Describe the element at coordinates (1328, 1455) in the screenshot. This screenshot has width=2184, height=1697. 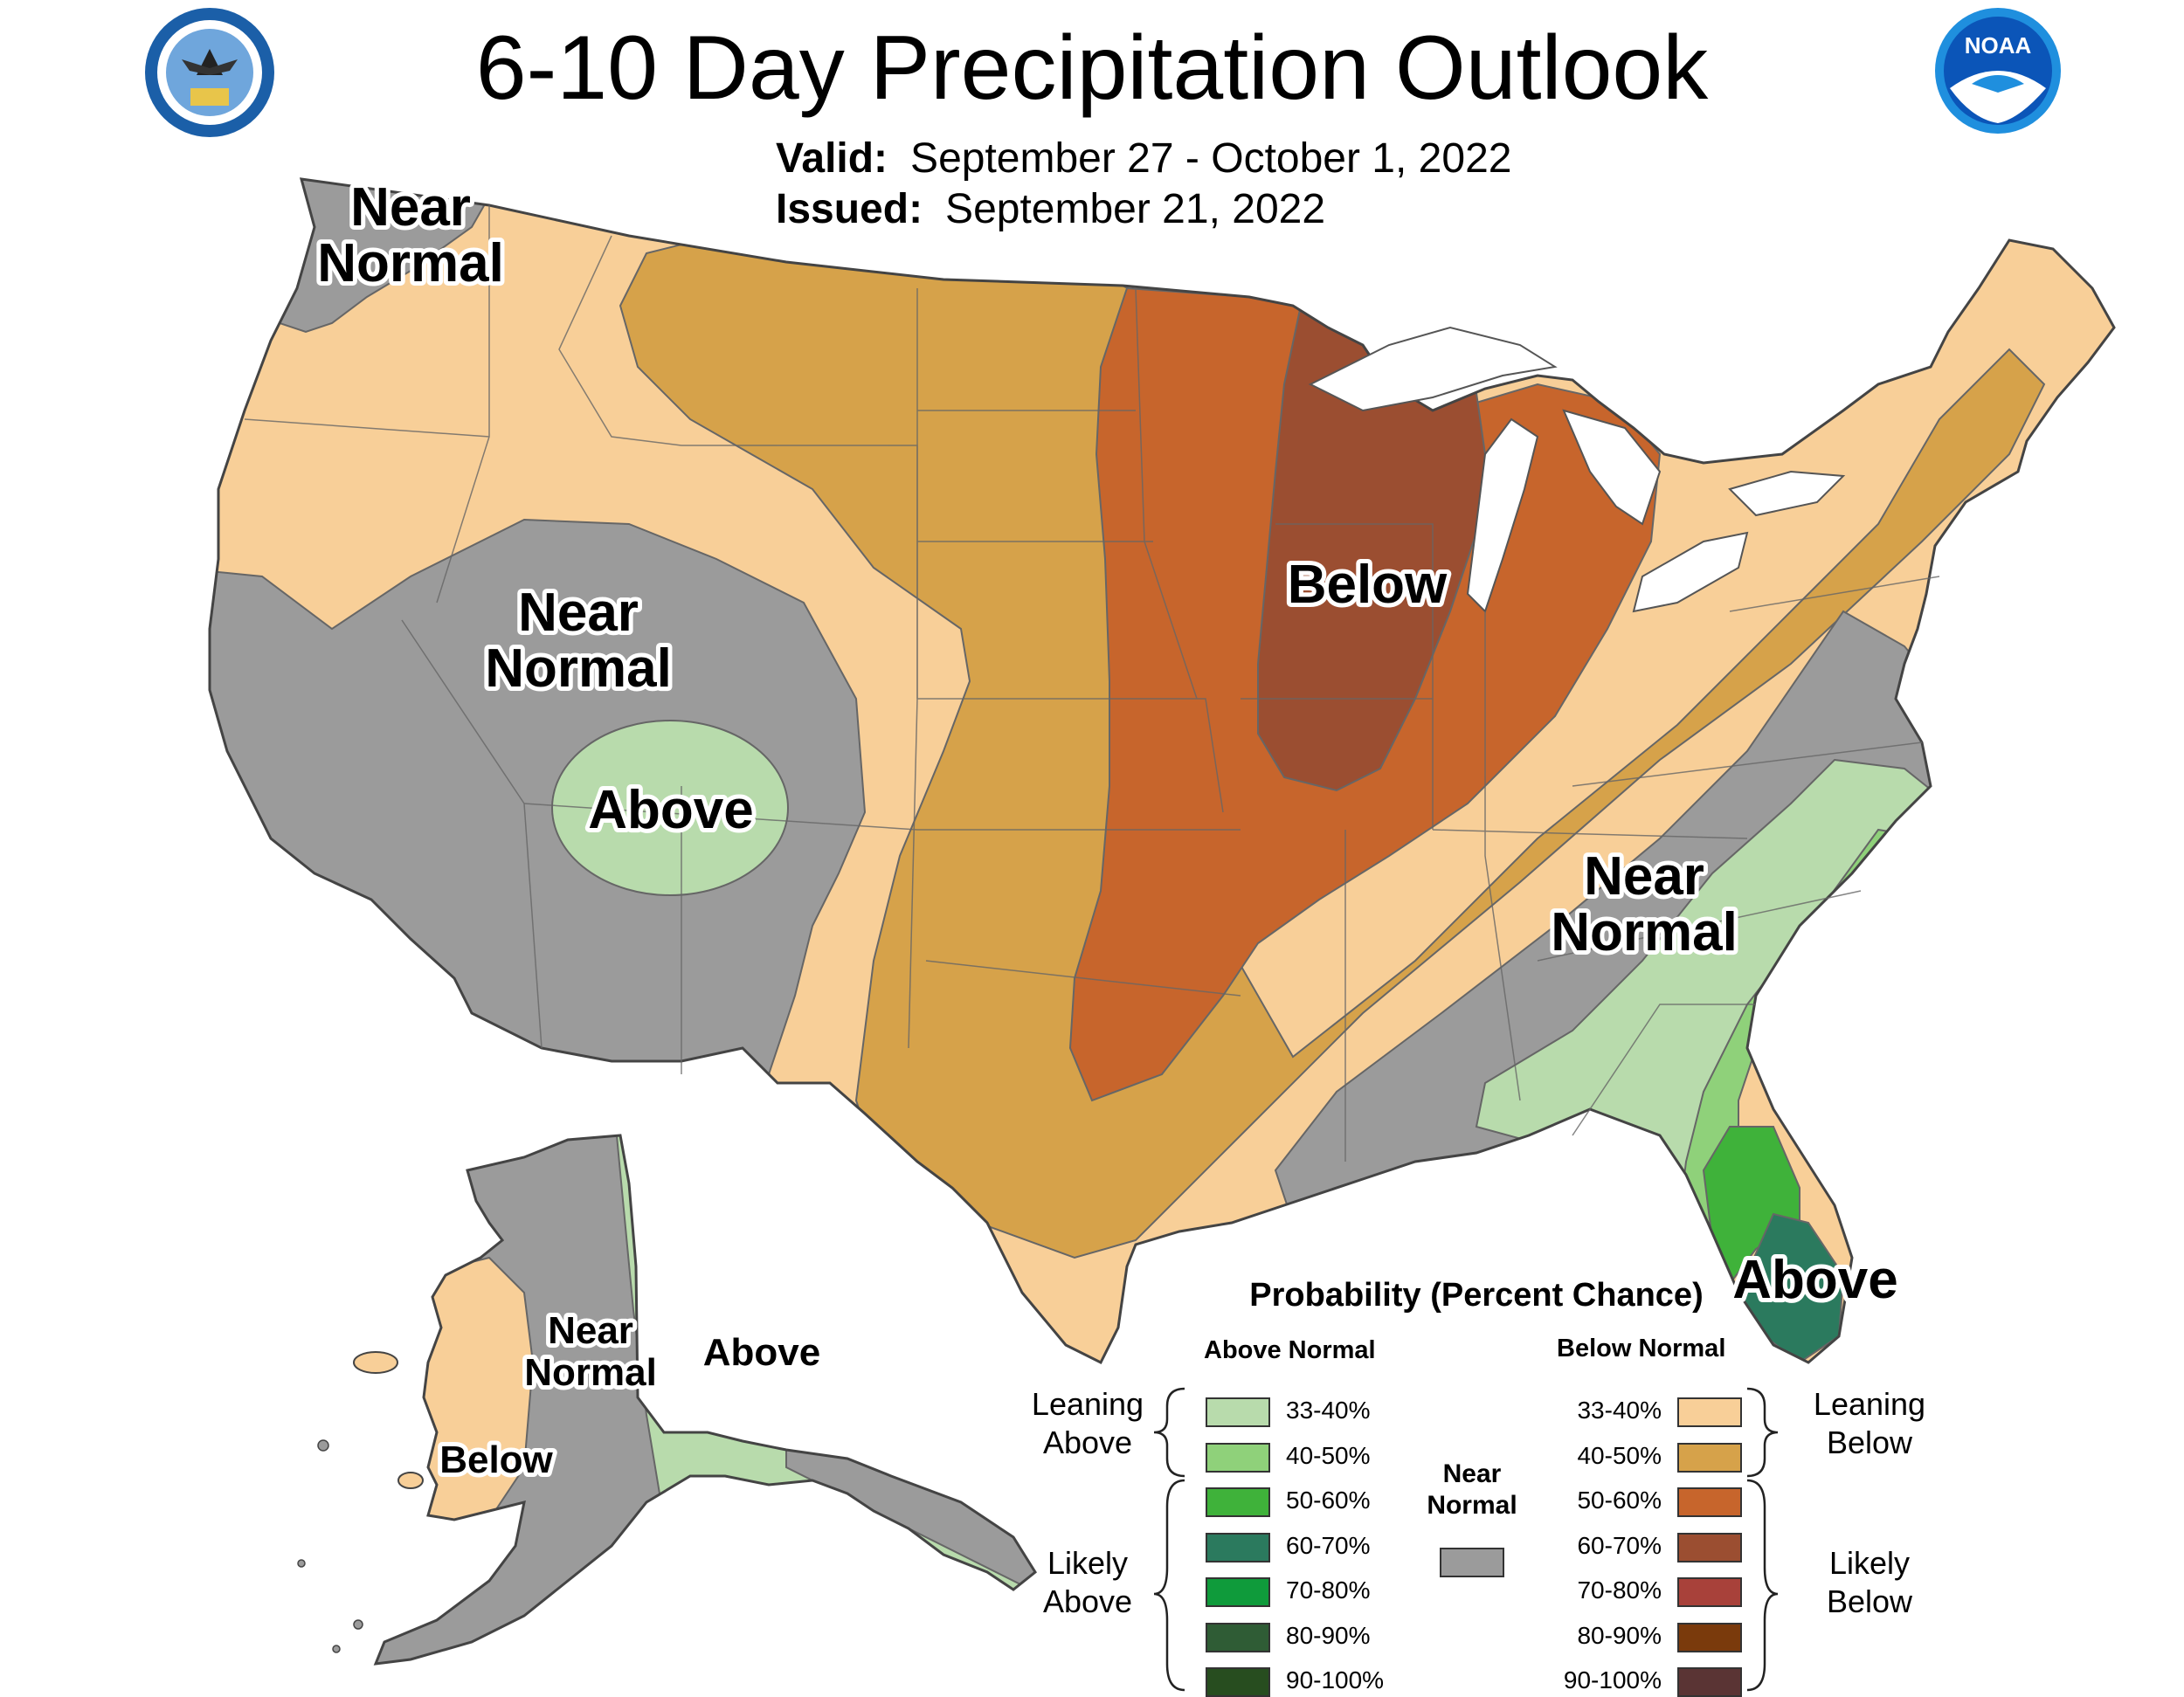
I see `legend-above-range-2: 40-50%` at that location.